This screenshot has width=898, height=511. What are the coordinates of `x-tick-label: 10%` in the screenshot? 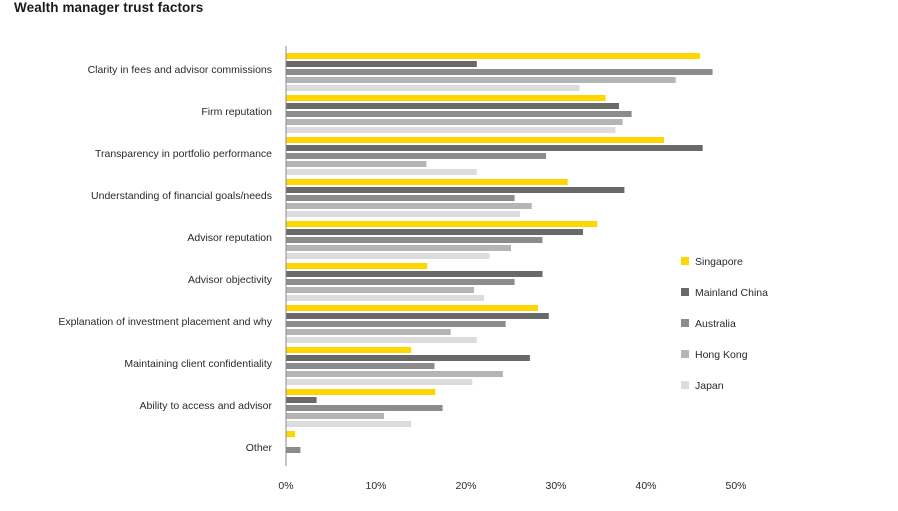 It's located at (375, 486).